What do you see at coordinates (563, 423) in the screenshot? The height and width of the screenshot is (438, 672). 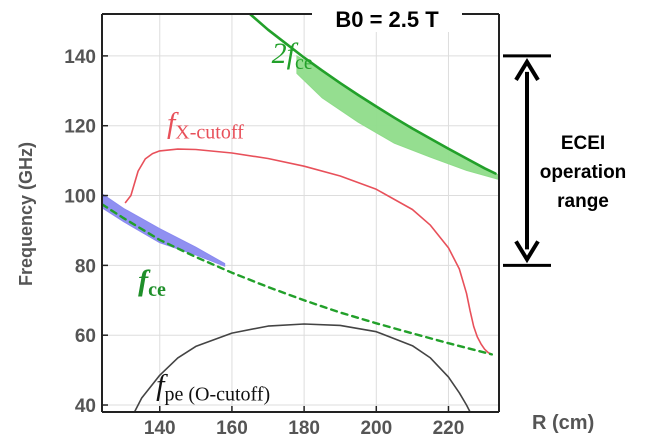 I see `x-axis-label: R (cm)` at bounding box center [563, 423].